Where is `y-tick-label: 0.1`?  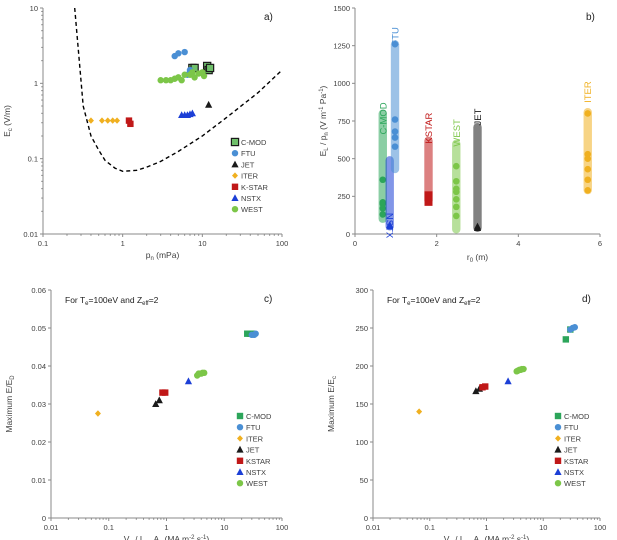
y-tick-label: 0.1 is located at coordinates (33, 158).